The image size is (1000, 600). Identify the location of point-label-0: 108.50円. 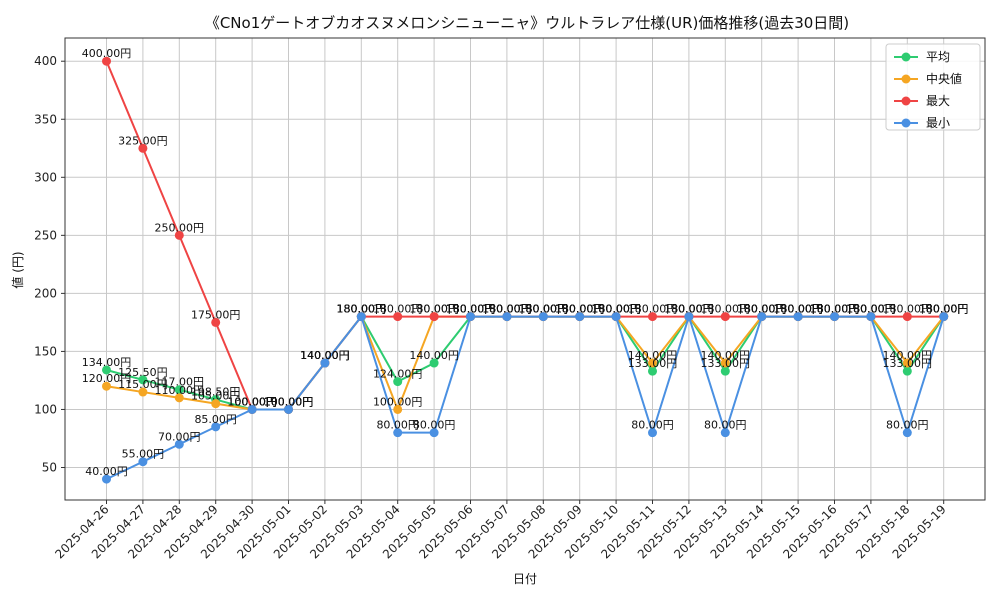
(216, 392).